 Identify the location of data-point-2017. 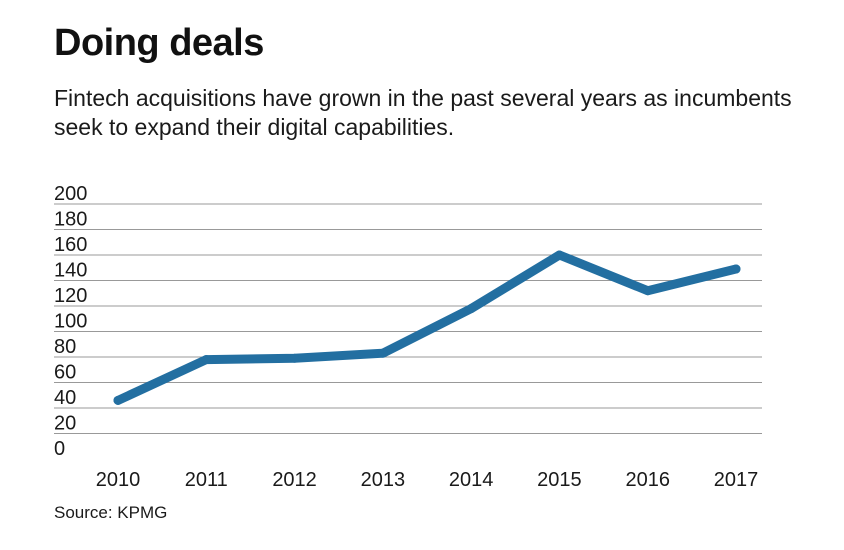
(736, 269).